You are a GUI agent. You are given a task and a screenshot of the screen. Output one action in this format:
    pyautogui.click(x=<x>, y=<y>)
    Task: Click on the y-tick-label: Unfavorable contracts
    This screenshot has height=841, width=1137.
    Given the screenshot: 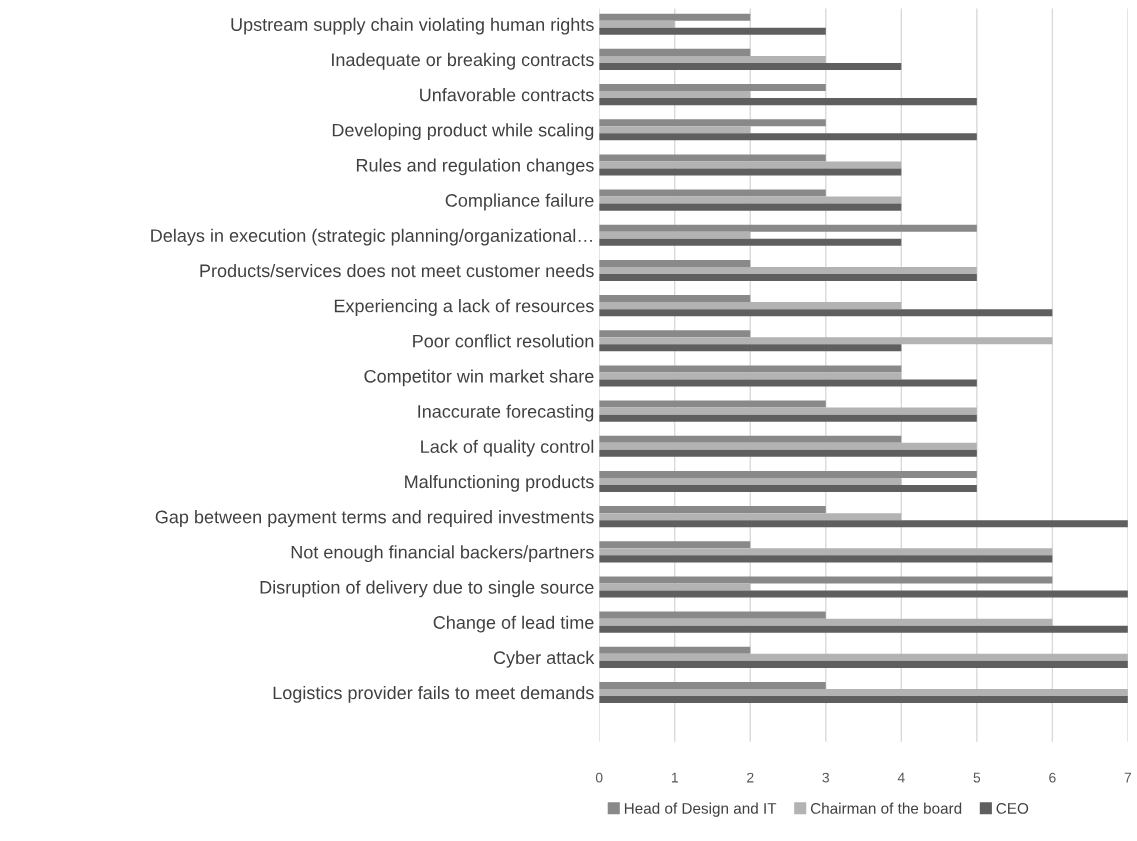 What is the action you would take?
    pyautogui.click(x=507, y=95)
    